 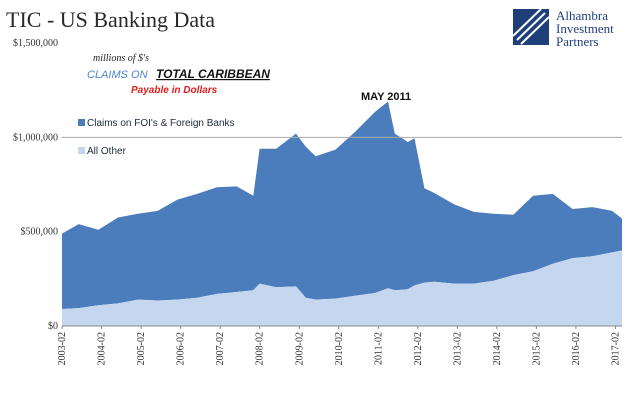 I want to click on legend-label-all-other: All Other, so click(x=107, y=151).